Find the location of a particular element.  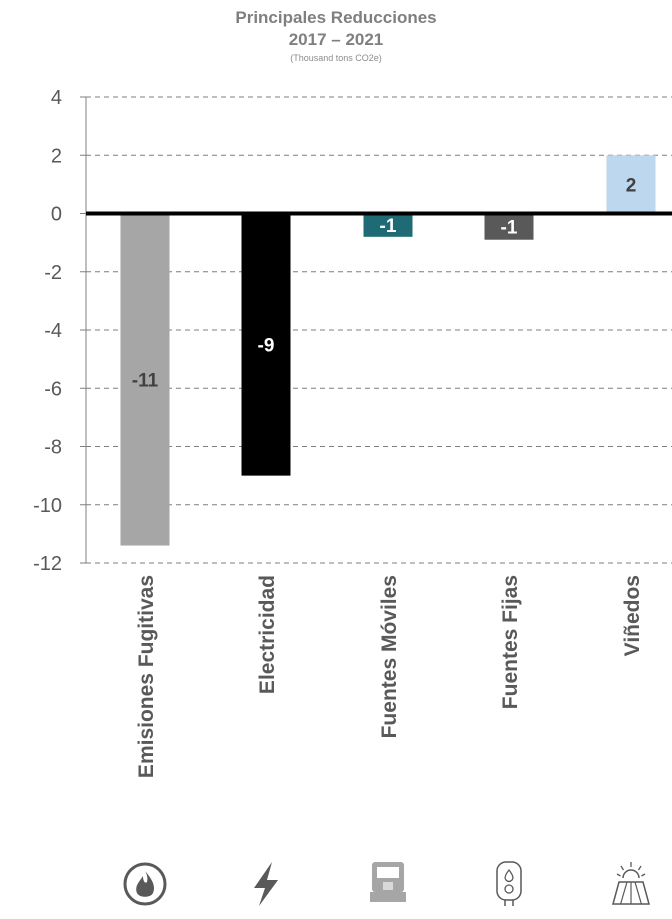

heater-gauge is located at coordinates (509, 889).